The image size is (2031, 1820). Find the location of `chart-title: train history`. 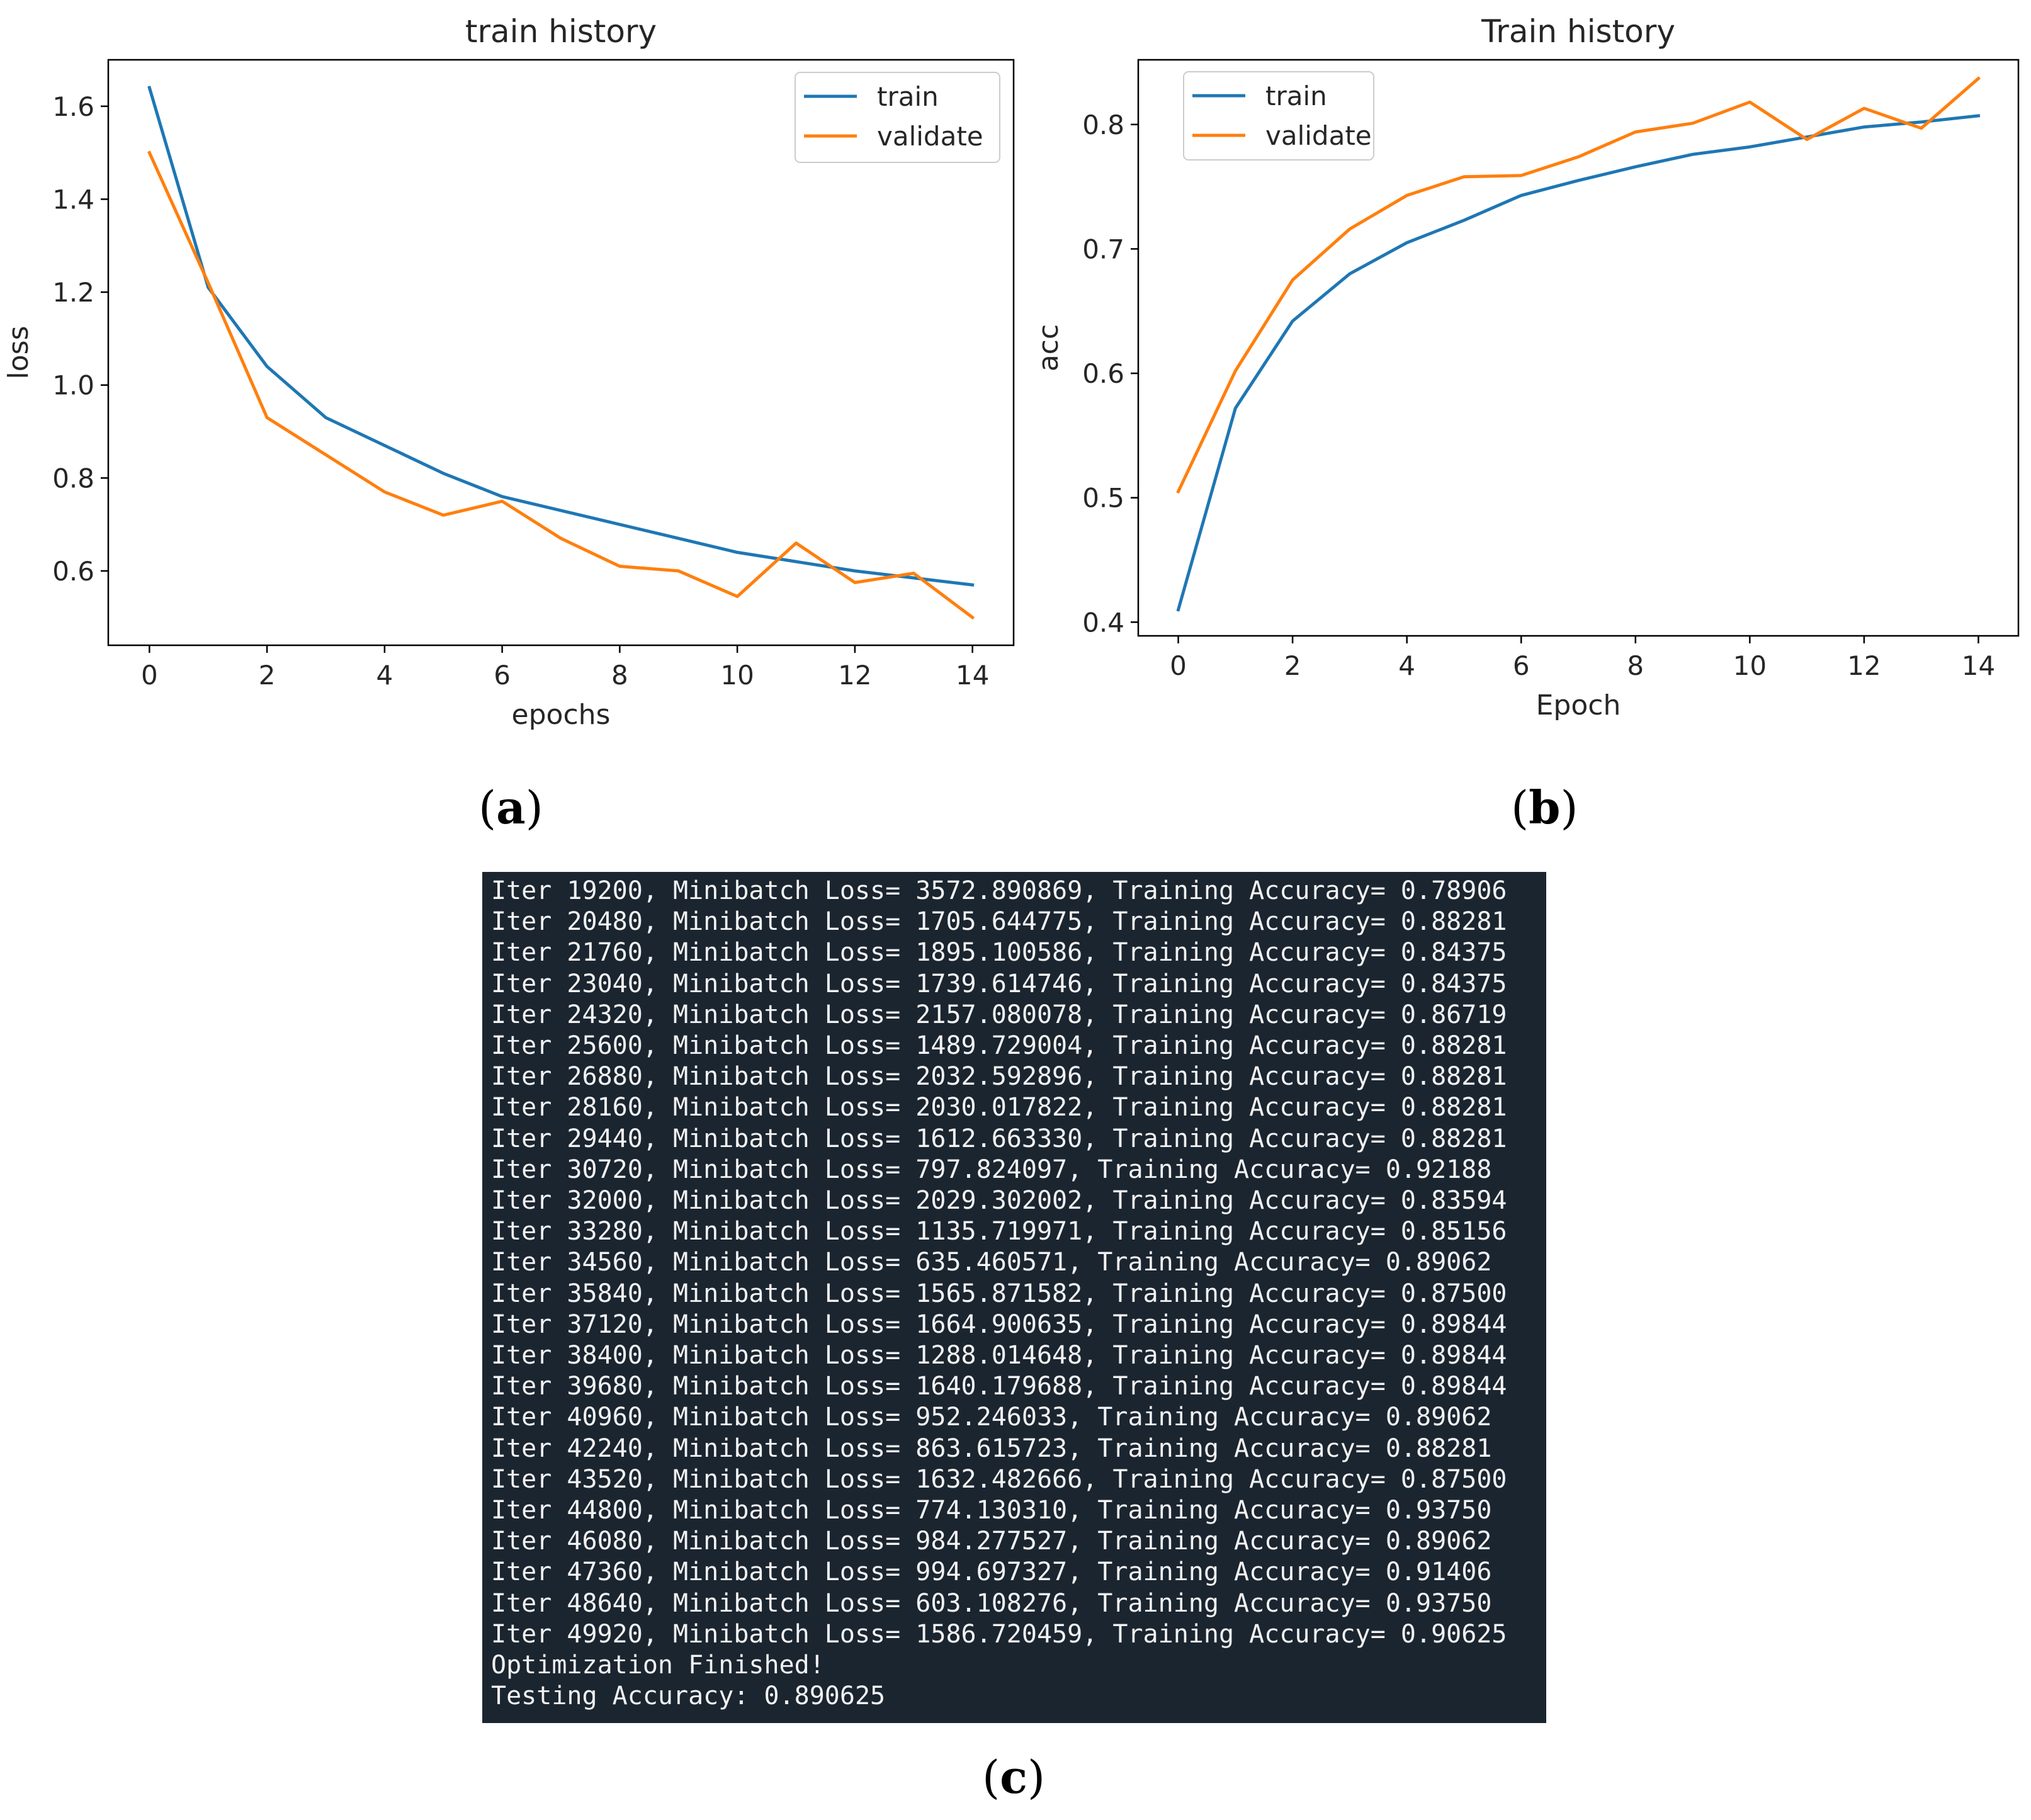

chart-title: train history is located at coordinates (561, 31).